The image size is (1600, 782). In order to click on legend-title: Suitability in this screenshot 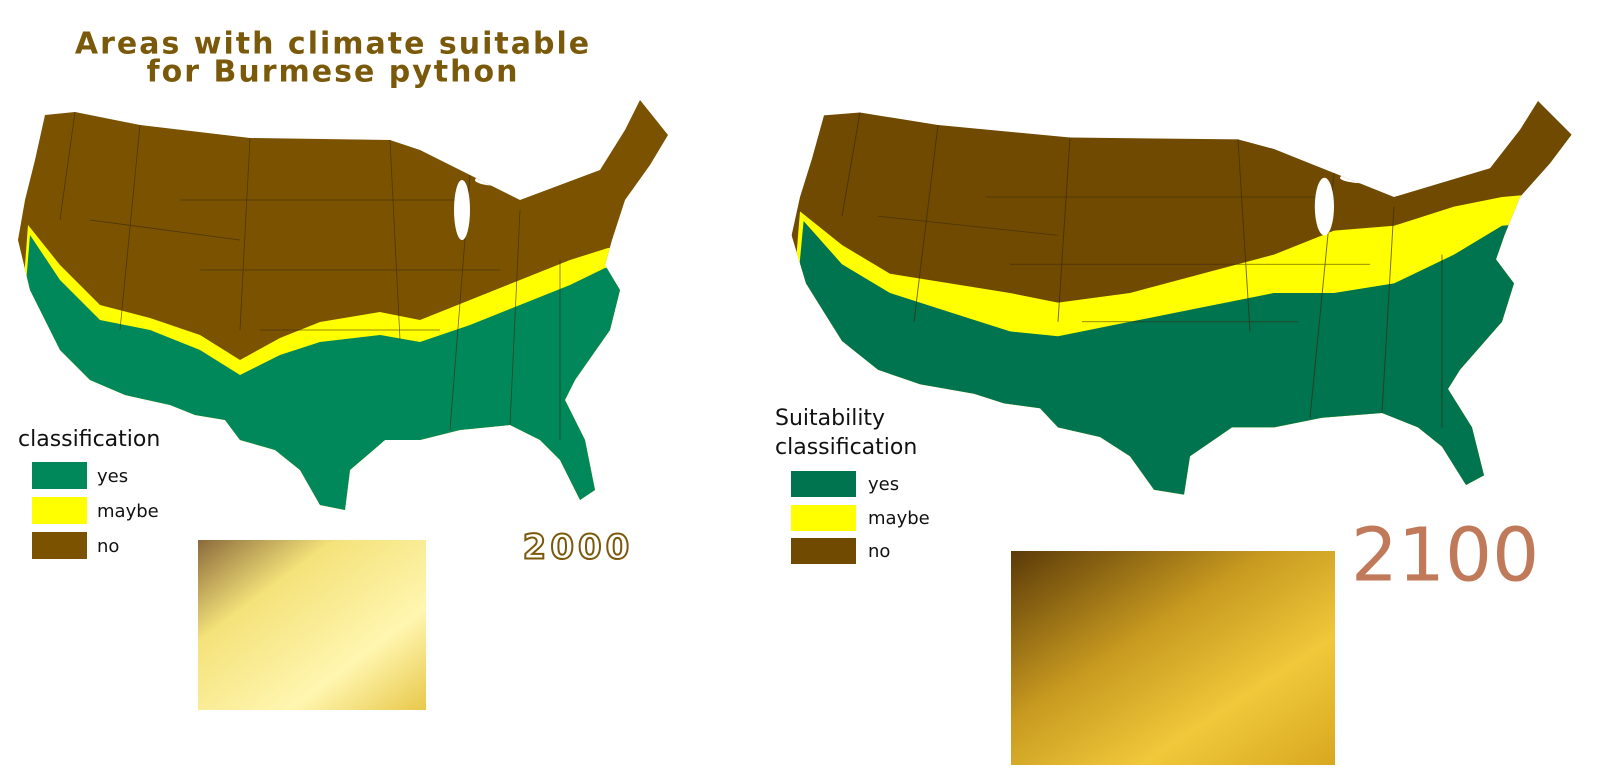, I will do `click(830, 418)`.